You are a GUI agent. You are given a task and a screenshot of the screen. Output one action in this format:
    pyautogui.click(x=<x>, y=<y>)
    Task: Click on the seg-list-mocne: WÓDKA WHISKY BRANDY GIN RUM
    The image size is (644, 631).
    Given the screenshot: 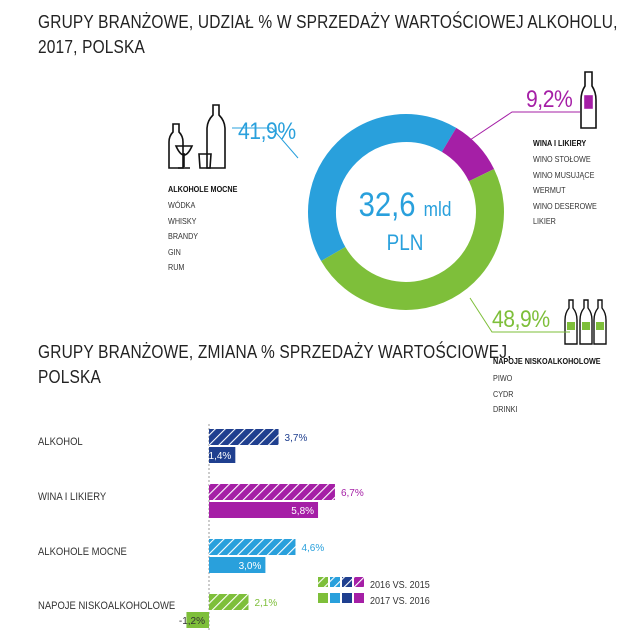 What is the action you would take?
    pyautogui.click(x=183, y=237)
    